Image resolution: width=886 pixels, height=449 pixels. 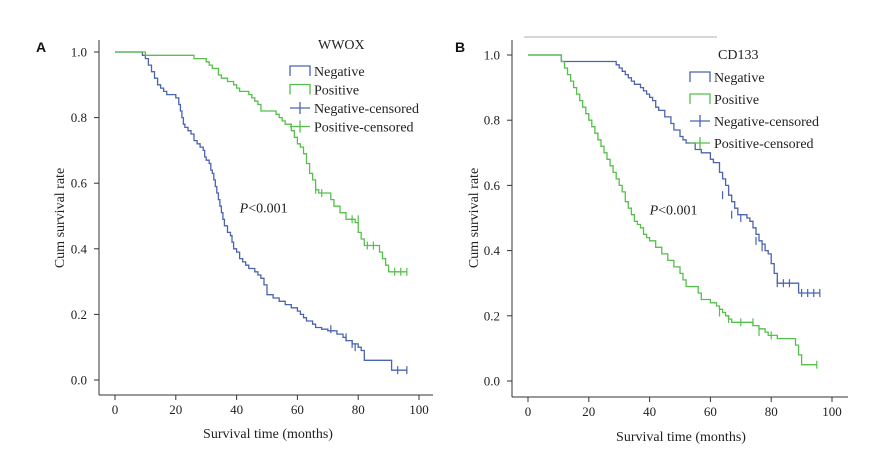 I want to click on legend-title: WWOX, so click(x=341, y=45).